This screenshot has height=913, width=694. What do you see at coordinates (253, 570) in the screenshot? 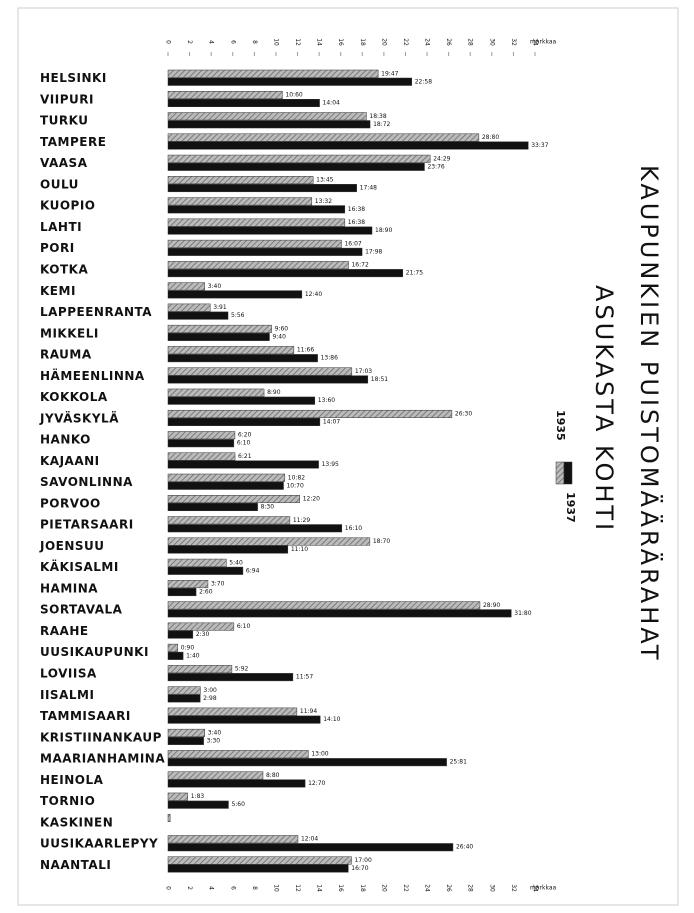
I see `value-label: 6:94` at bounding box center [253, 570].